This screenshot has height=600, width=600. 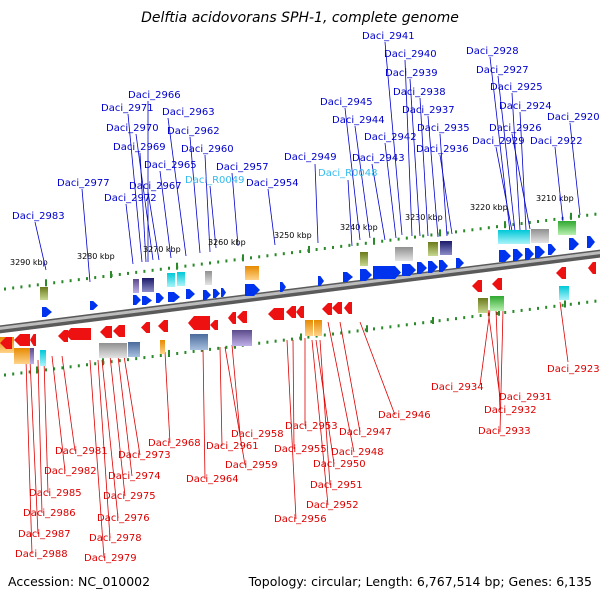 I want to click on gene-label: Daci_2955, so click(x=300, y=449).